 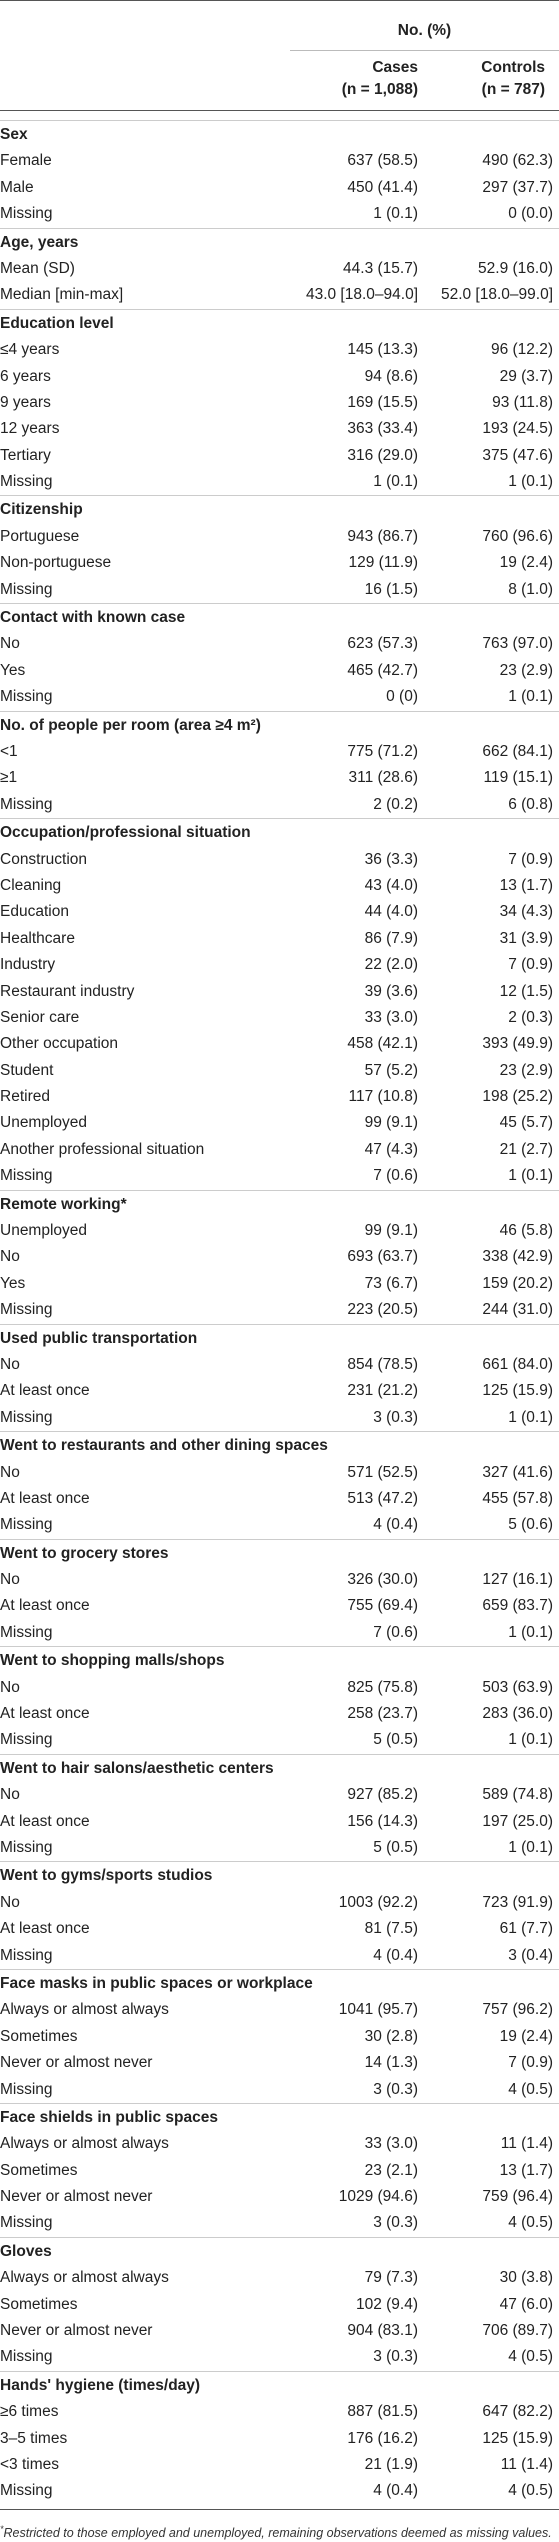 What do you see at coordinates (279, 617) in the screenshot?
I see `section-header: Contact with known case` at bounding box center [279, 617].